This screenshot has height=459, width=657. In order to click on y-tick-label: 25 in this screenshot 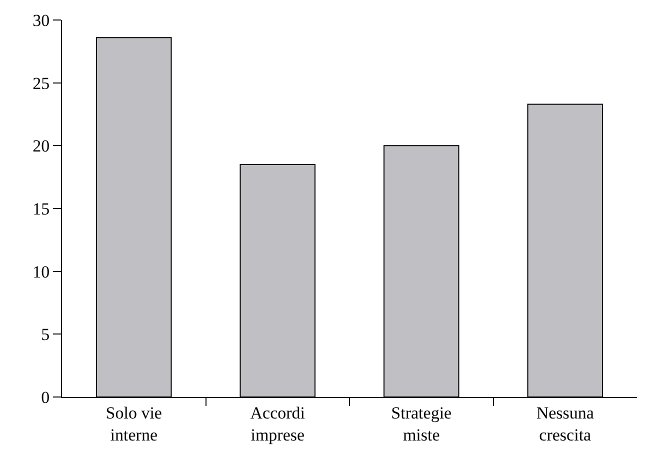, I will do `click(41, 83)`.